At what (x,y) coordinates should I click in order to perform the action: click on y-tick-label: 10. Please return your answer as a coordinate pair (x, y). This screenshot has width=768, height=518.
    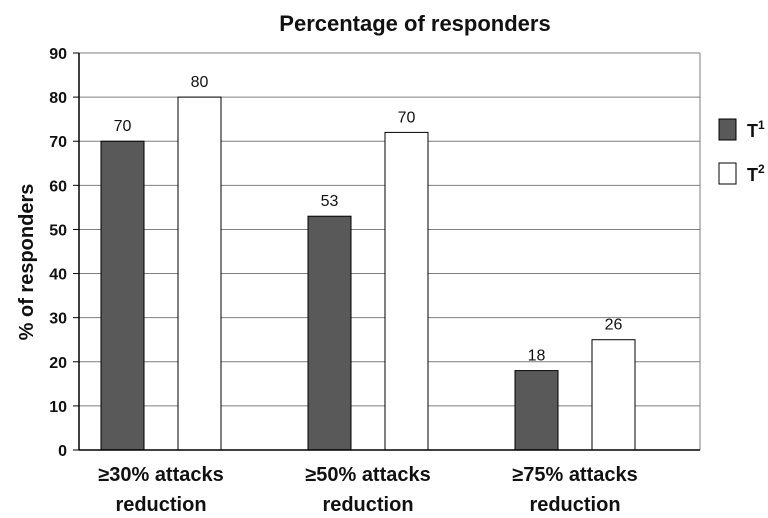
    Looking at the image, I should click on (58, 407).